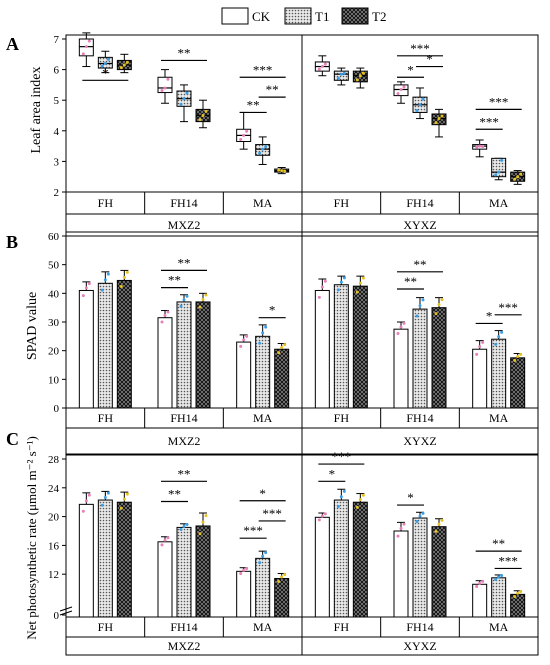 The image size is (550, 665). What do you see at coordinates (12, 242) in the screenshot?
I see `panel-label-b: B` at bounding box center [12, 242].